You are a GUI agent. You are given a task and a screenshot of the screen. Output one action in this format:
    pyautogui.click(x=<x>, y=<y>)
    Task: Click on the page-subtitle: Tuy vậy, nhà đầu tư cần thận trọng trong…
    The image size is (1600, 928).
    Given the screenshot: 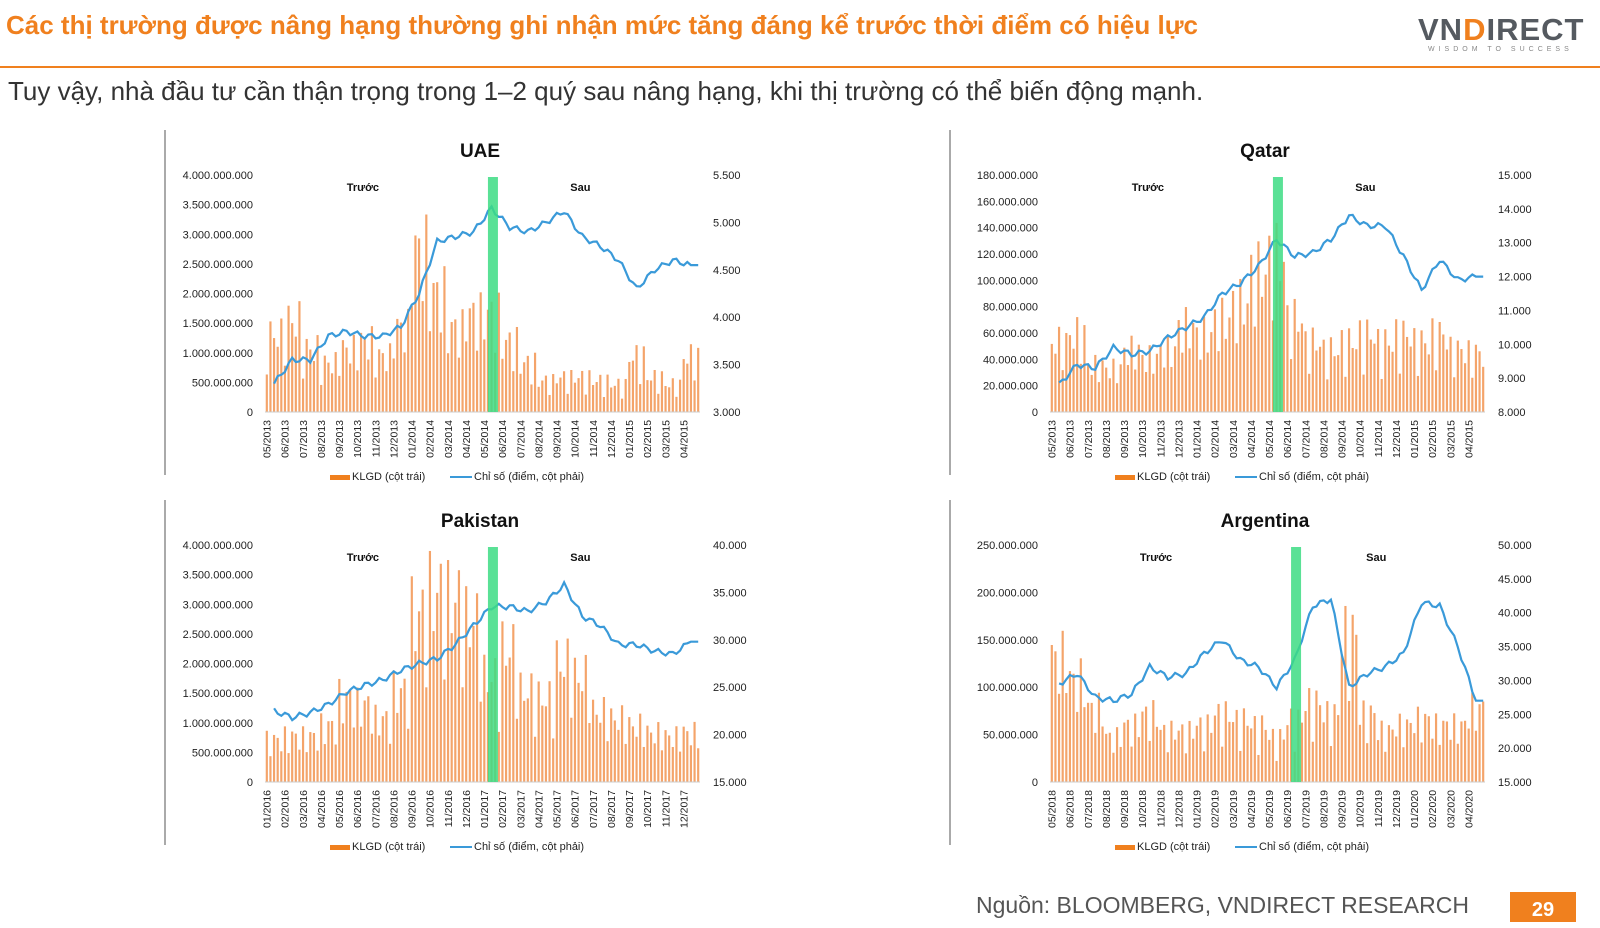 What is the action you would take?
    pyautogui.click(x=606, y=91)
    